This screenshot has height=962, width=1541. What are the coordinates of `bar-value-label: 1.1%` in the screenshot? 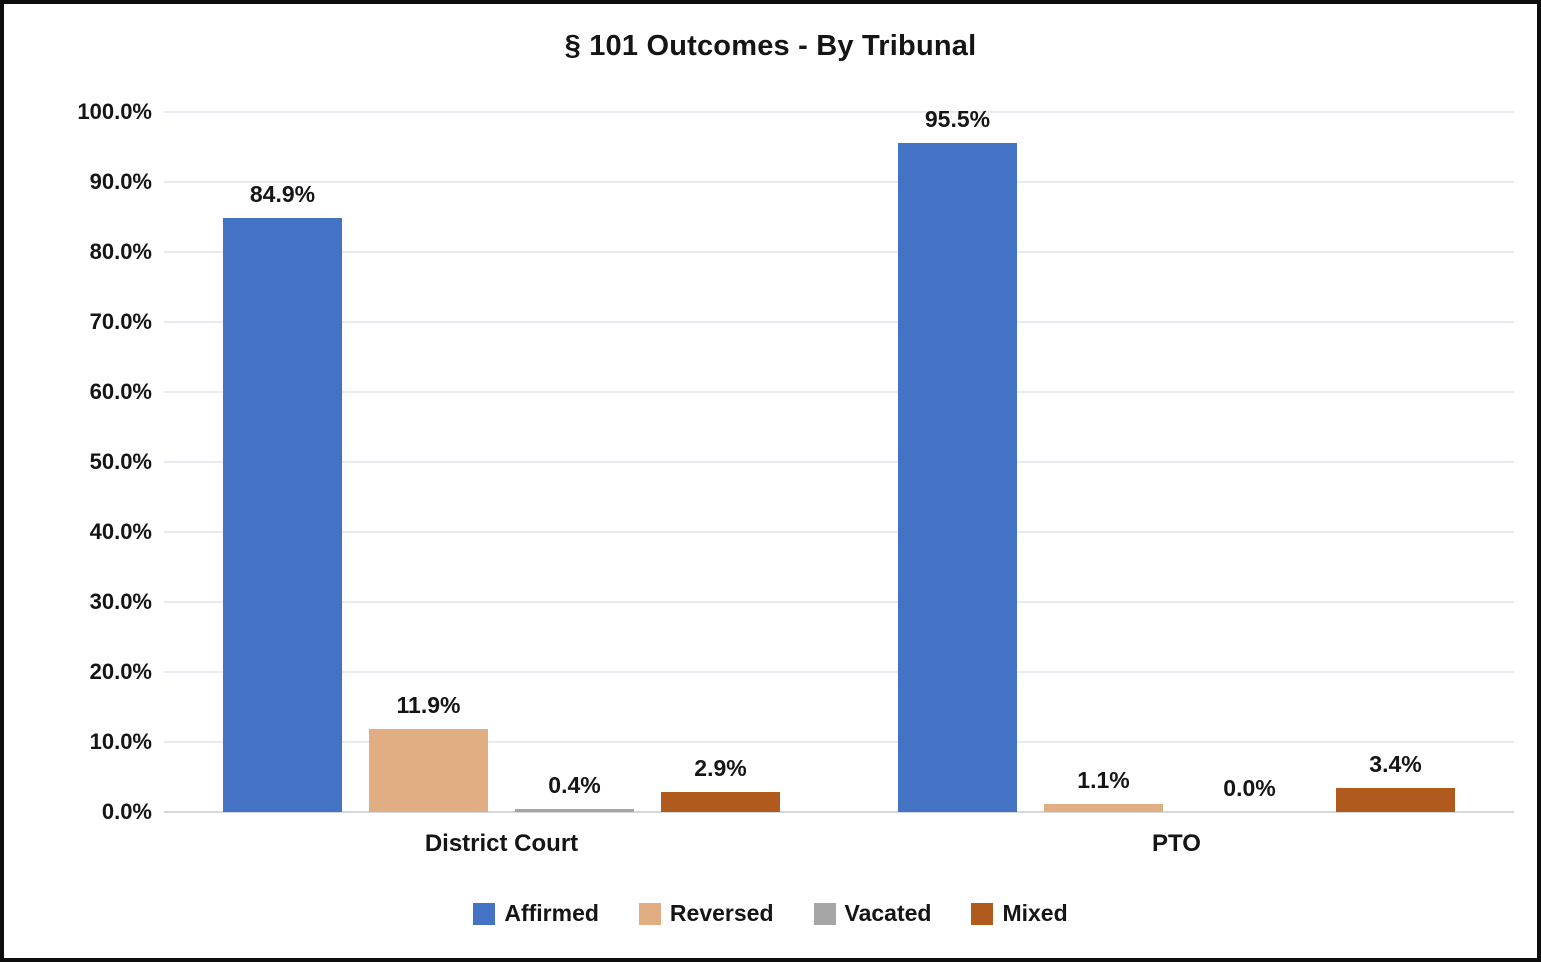 It's located at (1103, 780).